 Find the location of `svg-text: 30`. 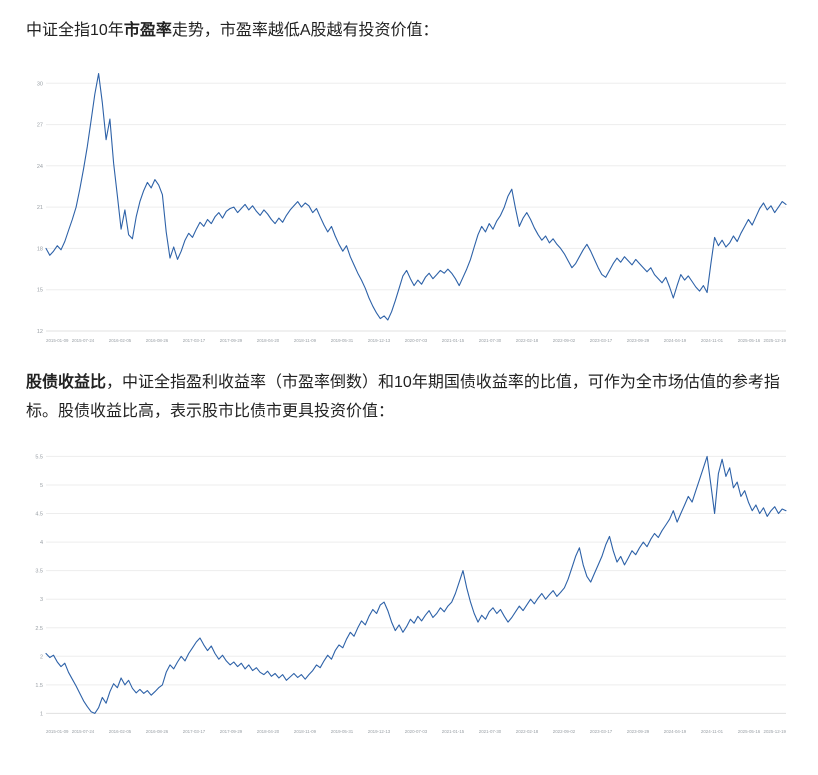

svg-text: 30 is located at coordinates (40, 84).